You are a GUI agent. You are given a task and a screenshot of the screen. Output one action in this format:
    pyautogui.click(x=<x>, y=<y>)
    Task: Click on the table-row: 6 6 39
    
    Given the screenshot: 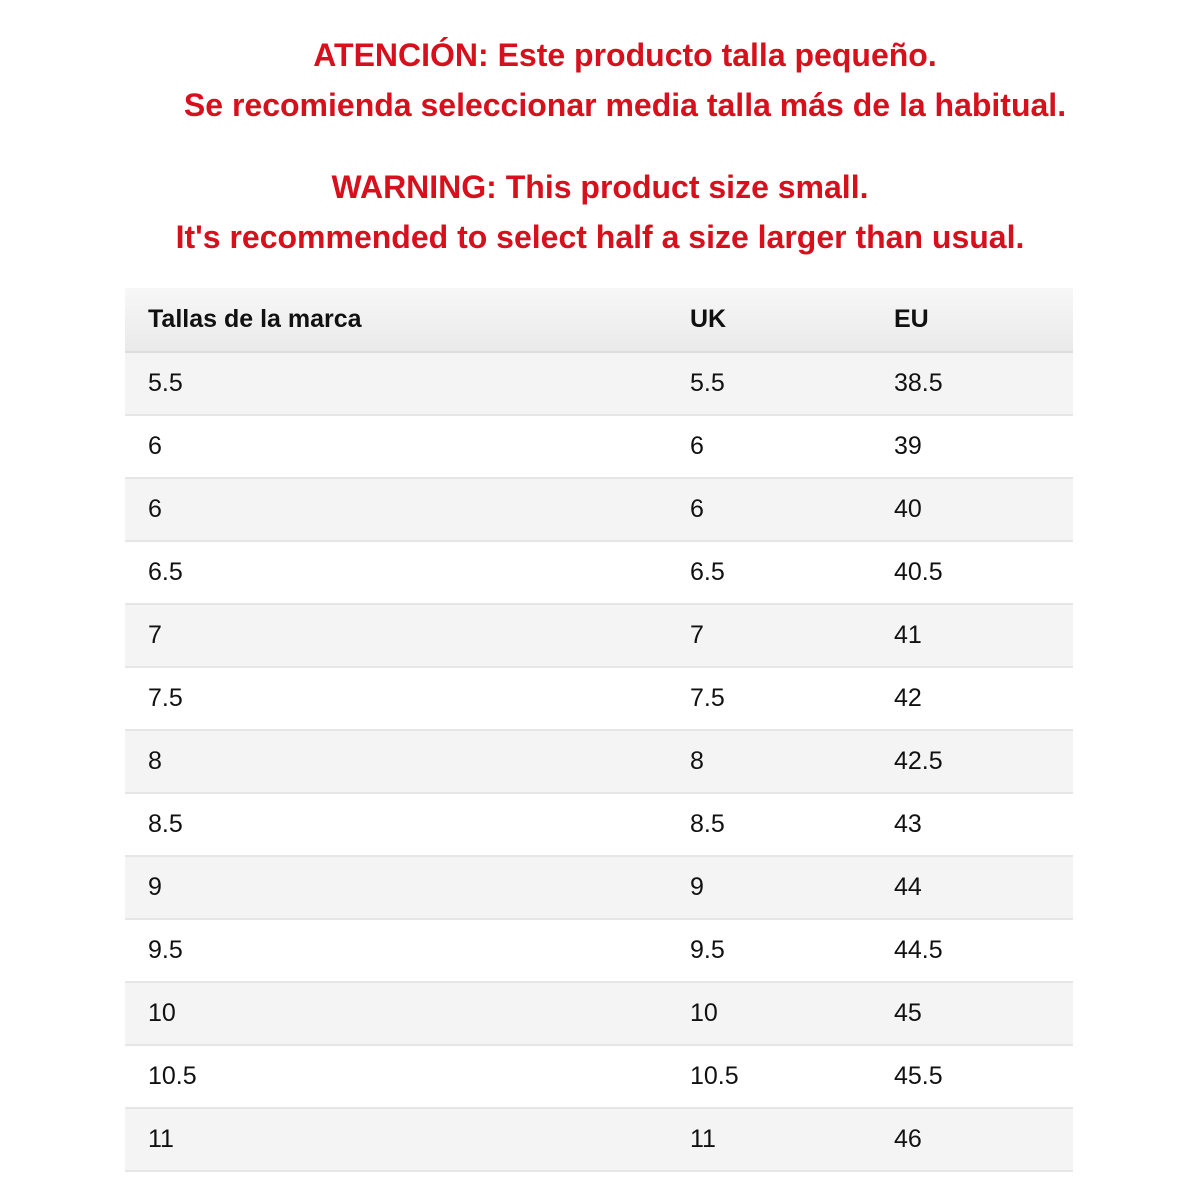 What is the action you would take?
    pyautogui.click(x=599, y=447)
    